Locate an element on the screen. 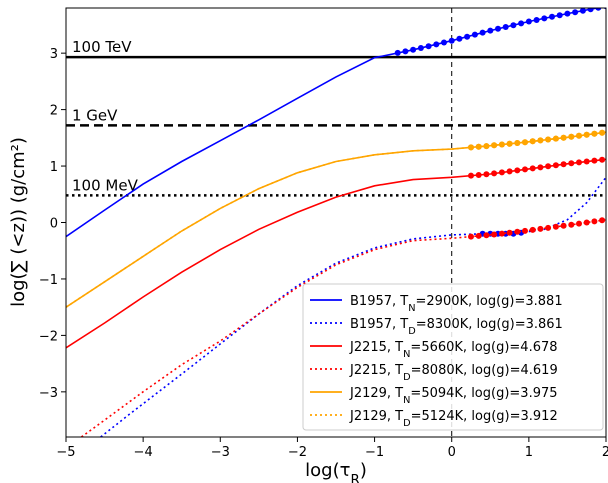 Image resolution: width=608 pixels, height=483 pixels. y-tick-label: 3 is located at coordinates (54, 54).